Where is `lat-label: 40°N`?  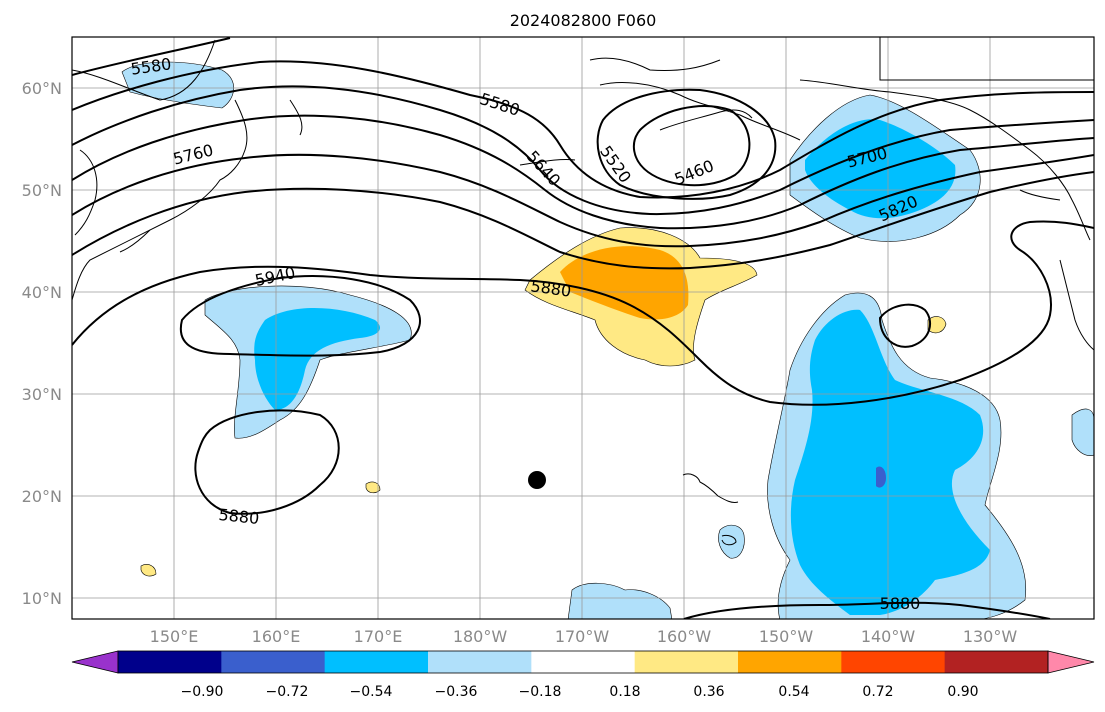 lat-label: 40°N is located at coordinates (42, 292).